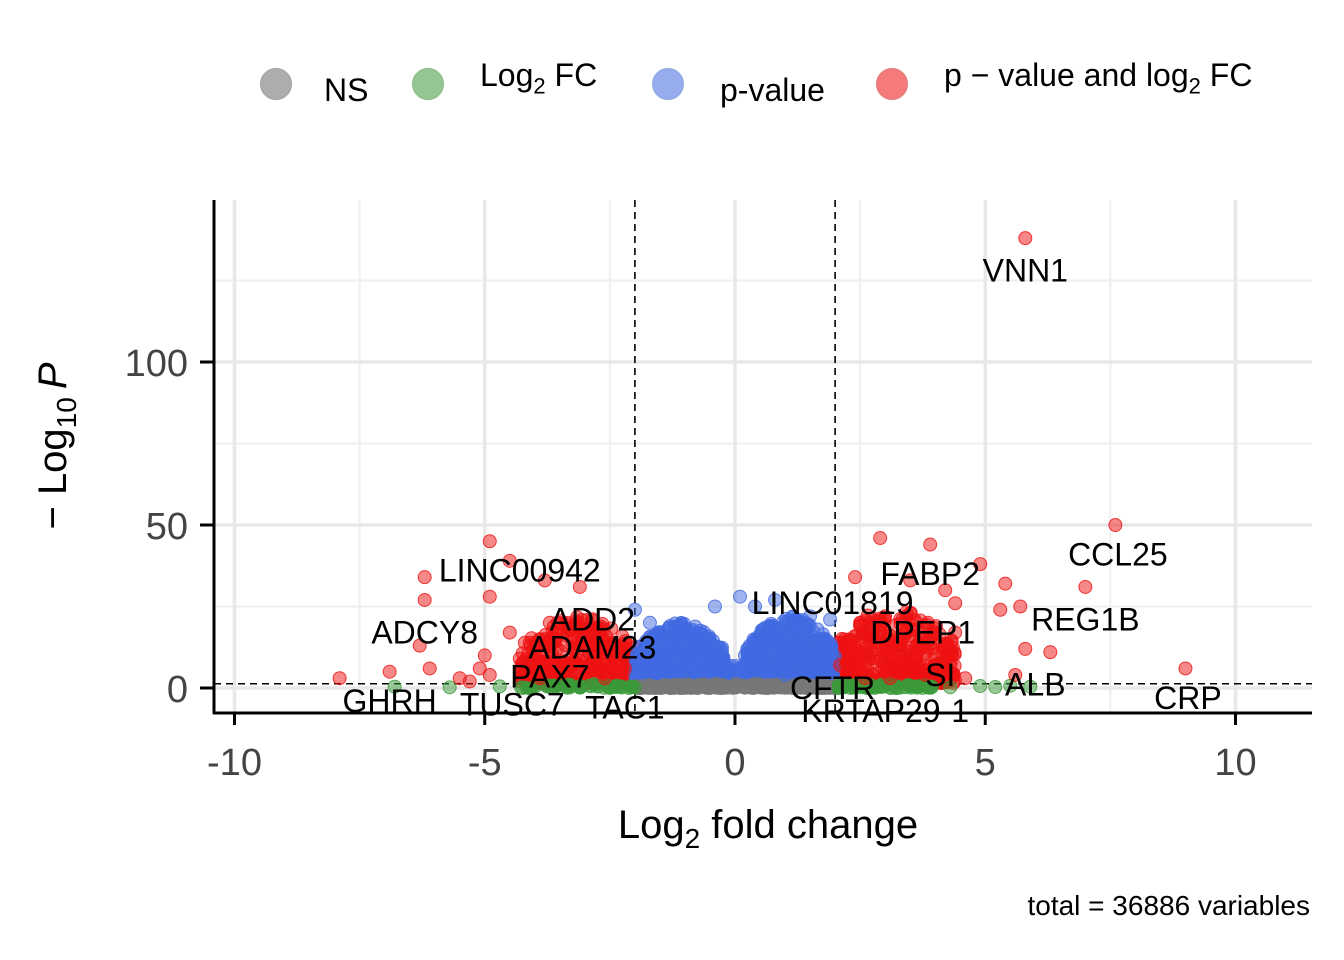  Describe the element at coordinates (940, 675) in the screenshot. I see `gene-label: SI` at that location.